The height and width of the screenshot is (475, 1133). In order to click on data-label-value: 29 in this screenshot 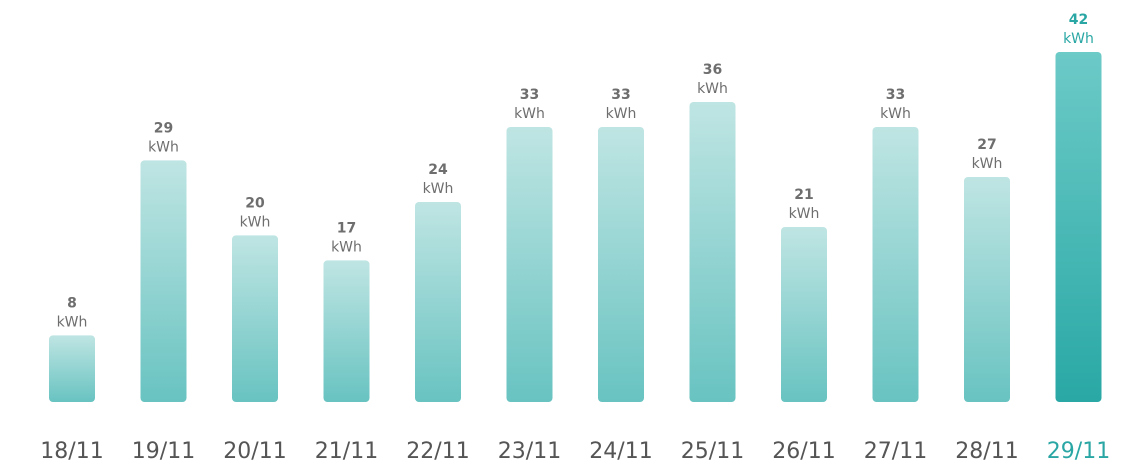, I will do `click(163, 128)`.